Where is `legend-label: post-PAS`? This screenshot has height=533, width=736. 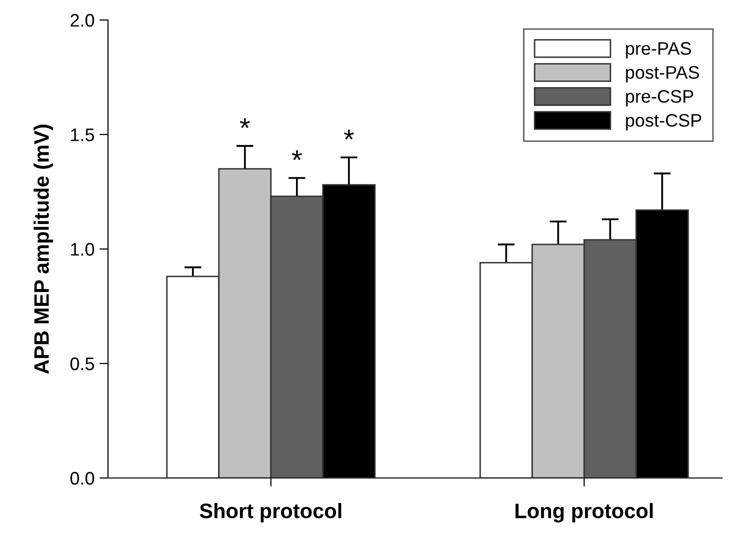
legend-label: post-PAS is located at coordinates (662, 74).